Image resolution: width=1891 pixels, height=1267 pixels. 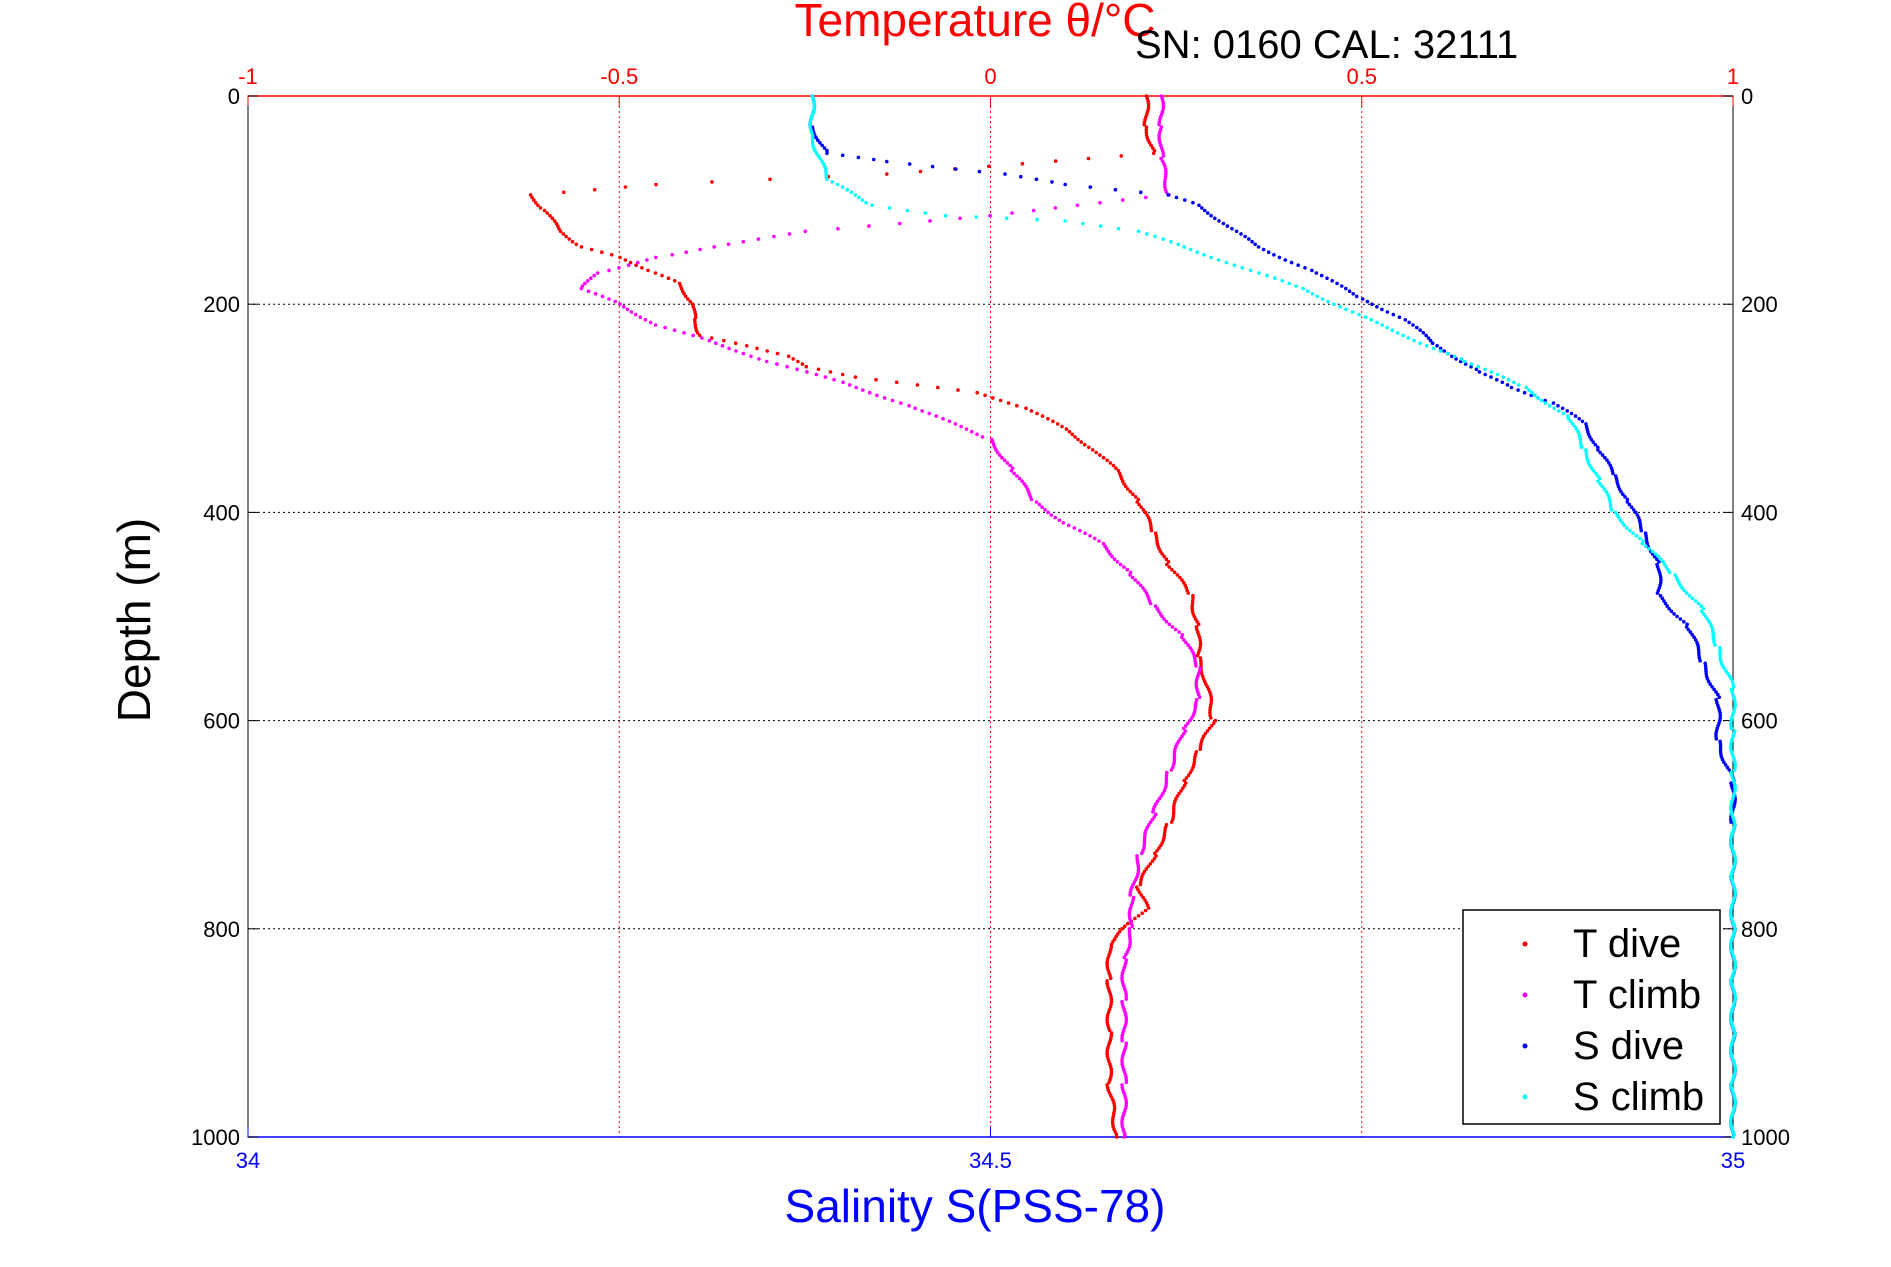 What do you see at coordinates (990, 1160) in the screenshot?
I see `salinity-tick-label: 34.5` at bounding box center [990, 1160].